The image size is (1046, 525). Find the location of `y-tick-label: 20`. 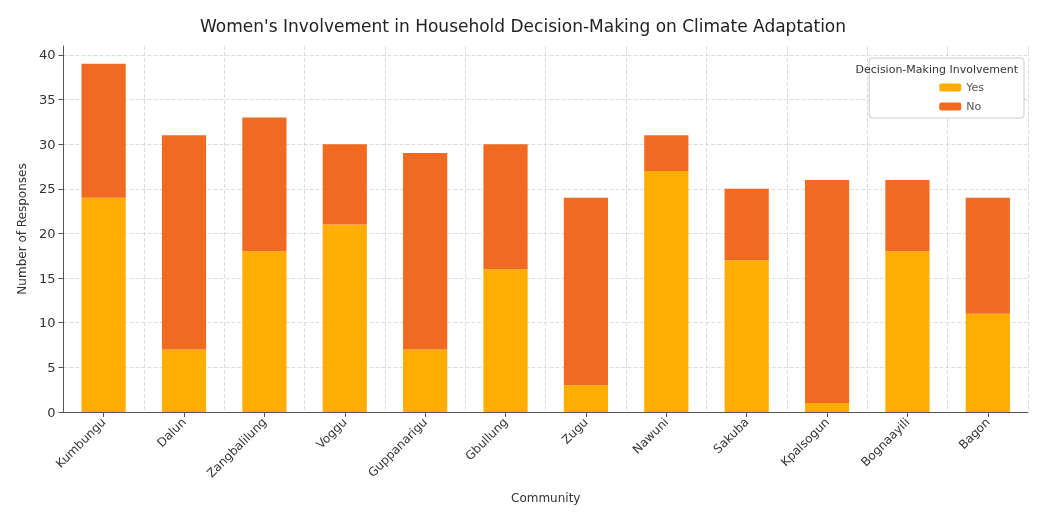

y-tick-label: 20 is located at coordinates (47, 233).